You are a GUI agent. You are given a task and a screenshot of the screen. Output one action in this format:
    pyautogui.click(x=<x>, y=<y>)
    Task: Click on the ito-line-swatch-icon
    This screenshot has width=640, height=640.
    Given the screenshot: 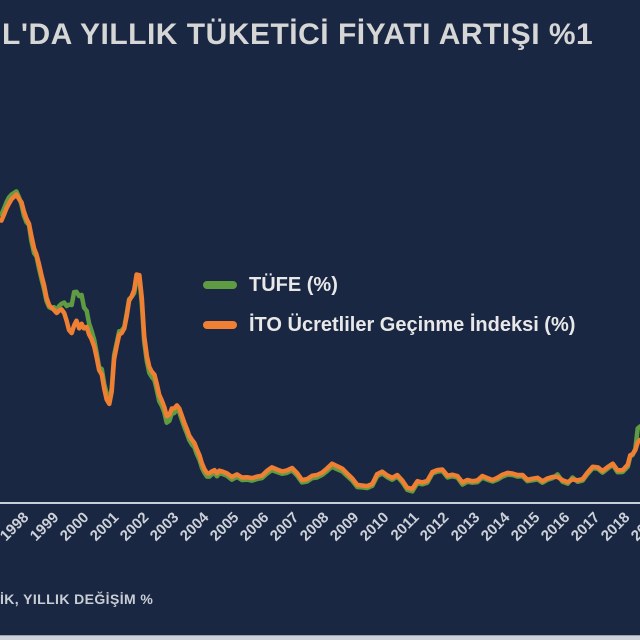 What is the action you would take?
    pyautogui.click(x=220, y=325)
    